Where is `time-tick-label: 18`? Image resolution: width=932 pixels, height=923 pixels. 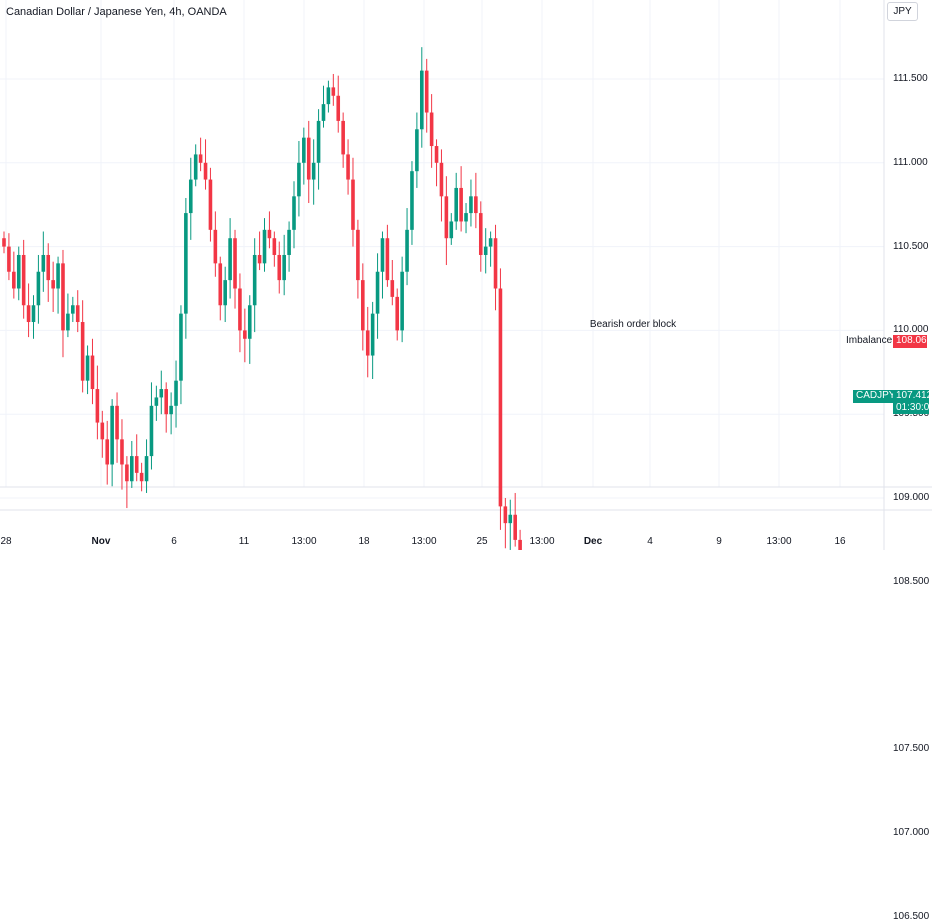 time-tick-label: 18 is located at coordinates (364, 541).